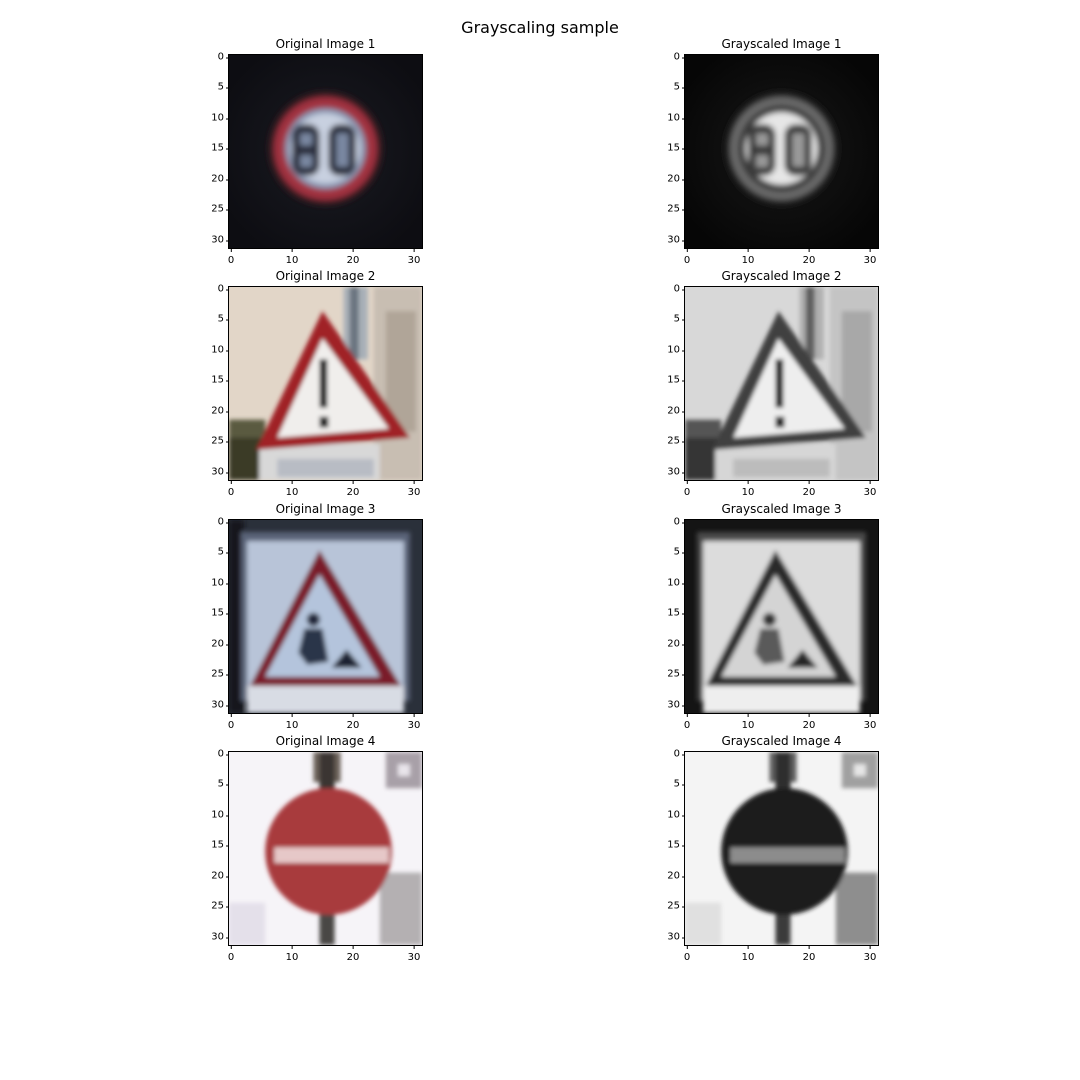 This screenshot has height=1080, width=1080. Describe the element at coordinates (540, 27) in the screenshot. I see `figure-title: Grayscaling sample` at that location.